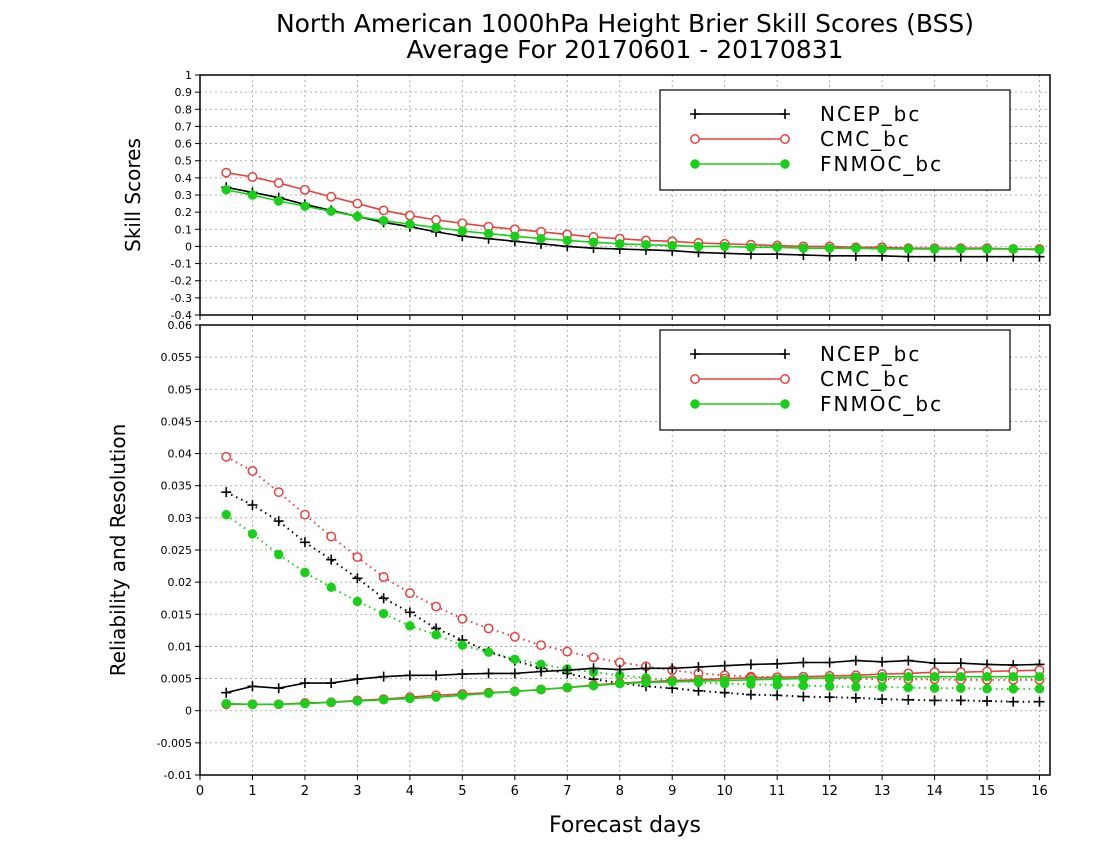  Describe the element at coordinates (624, 49) in the screenshot. I see `chart-subtitle: Average For 20170601 - 20170831` at that location.